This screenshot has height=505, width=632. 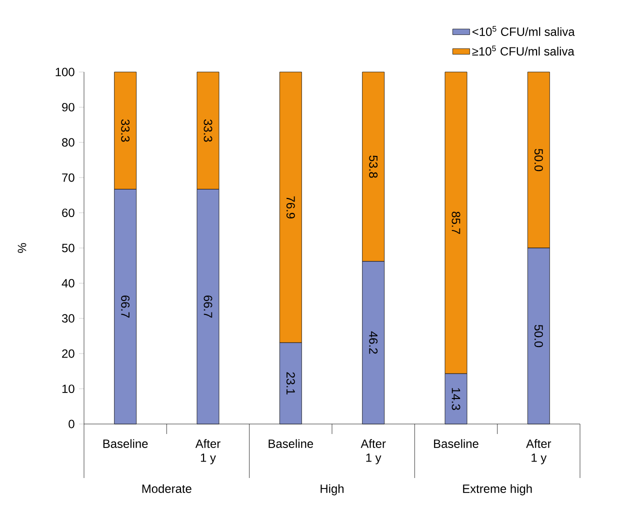 I want to click on legend-label: ≥10$^{5}$ CFU/ml saliva, so click(x=523, y=51).